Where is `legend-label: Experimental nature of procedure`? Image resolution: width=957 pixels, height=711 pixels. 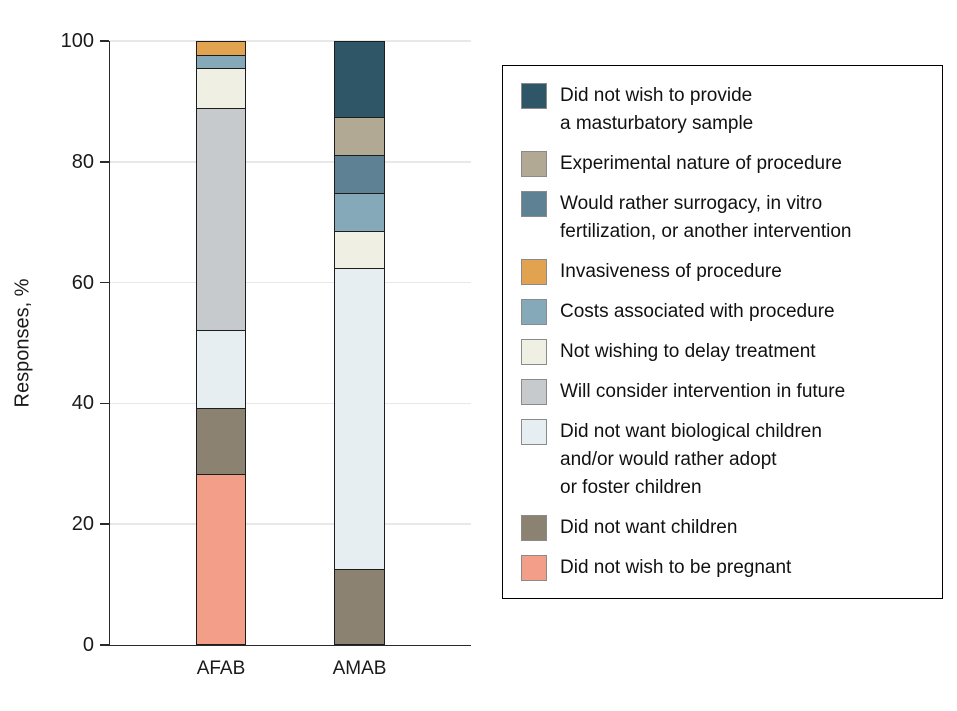 legend-label: Experimental nature of procedure is located at coordinates (701, 163).